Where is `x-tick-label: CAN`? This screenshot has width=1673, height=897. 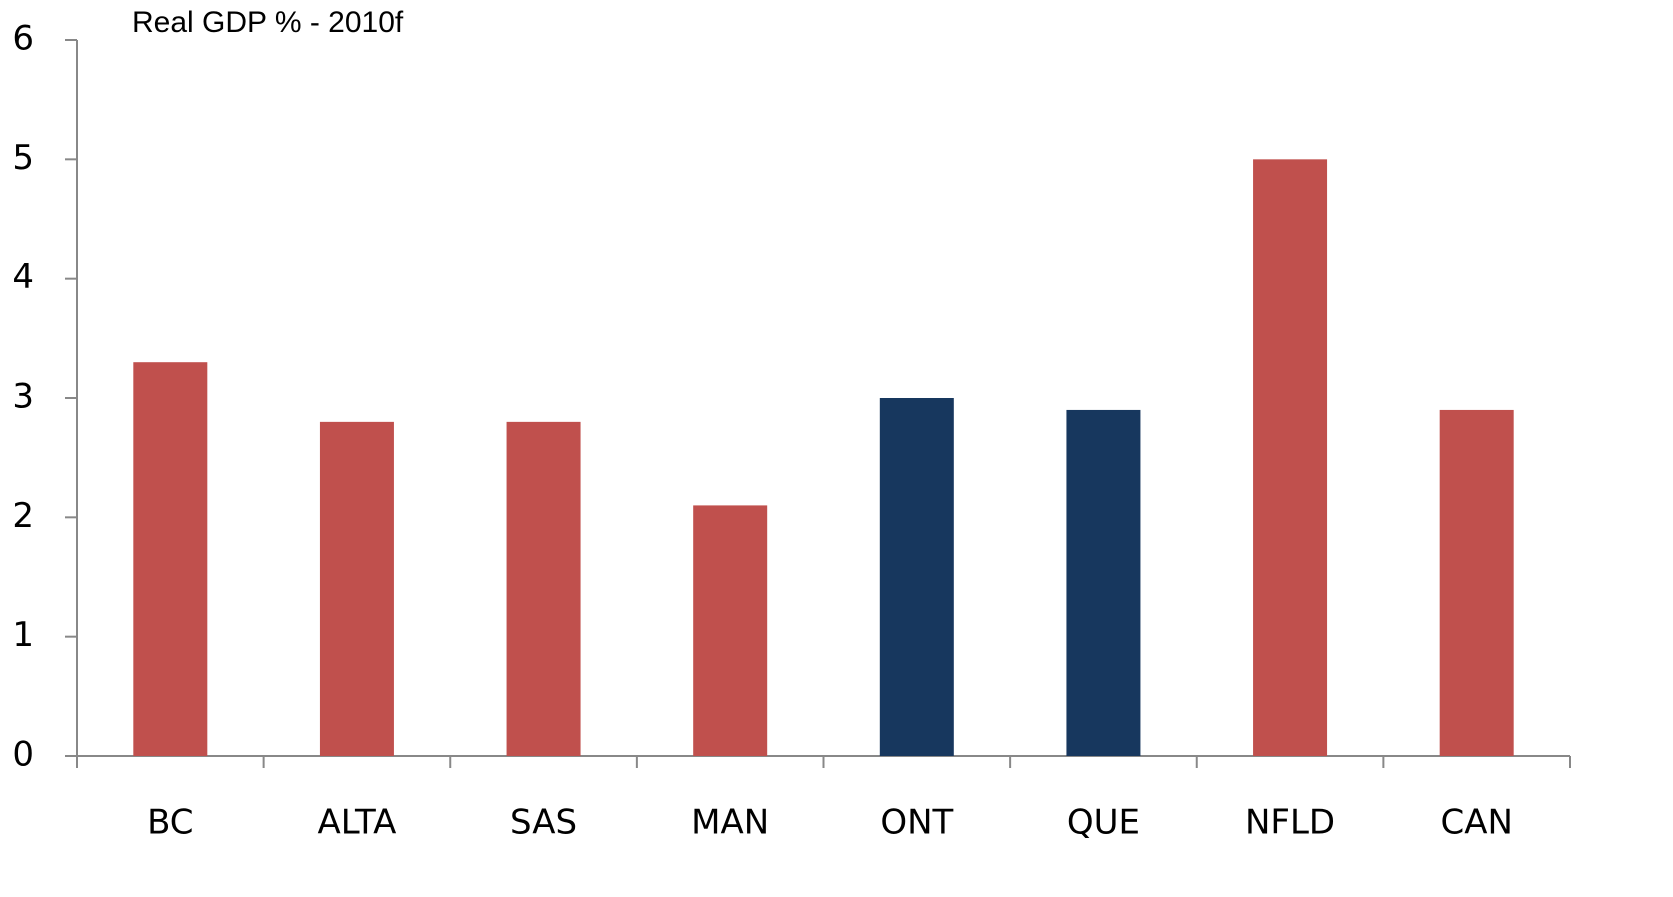 x-tick-label: CAN is located at coordinates (1476, 823).